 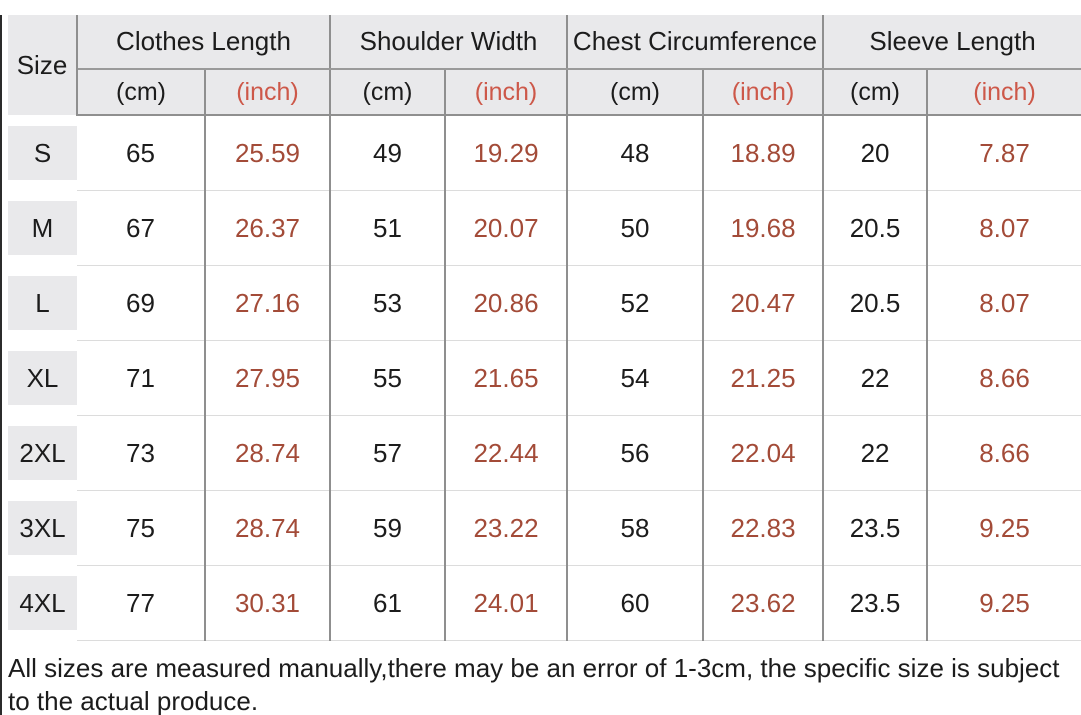 What do you see at coordinates (141, 303) in the screenshot?
I see `cm-value-cell: 69` at bounding box center [141, 303].